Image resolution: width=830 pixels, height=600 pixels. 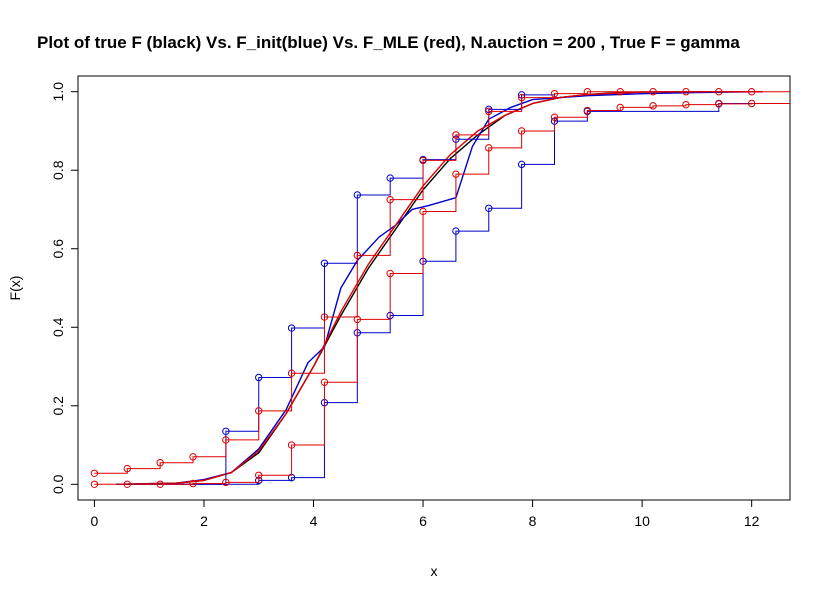 I want to click on y-tick-label: 0.6, so click(x=58, y=249).